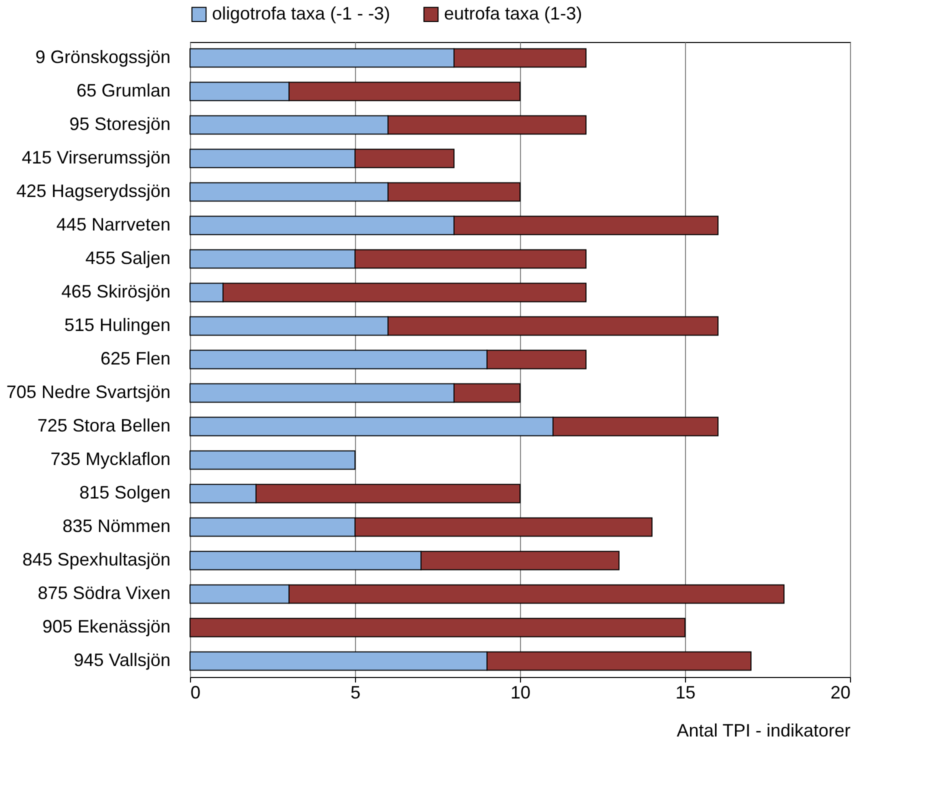  I want to click on x-tick-label: 5, so click(355, 692).